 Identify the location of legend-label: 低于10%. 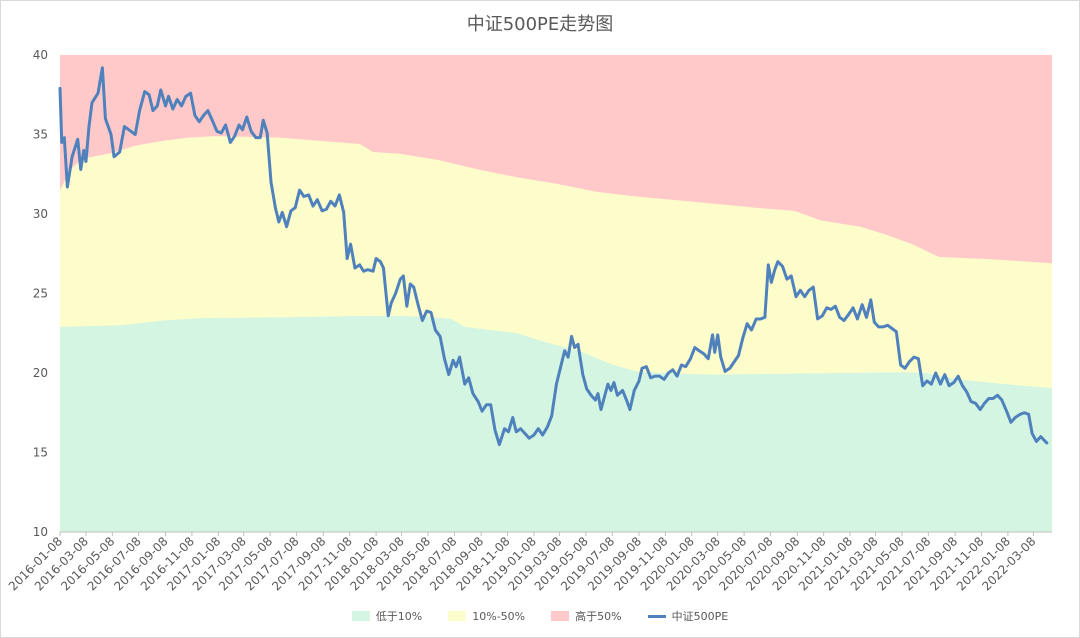
(399, 616).